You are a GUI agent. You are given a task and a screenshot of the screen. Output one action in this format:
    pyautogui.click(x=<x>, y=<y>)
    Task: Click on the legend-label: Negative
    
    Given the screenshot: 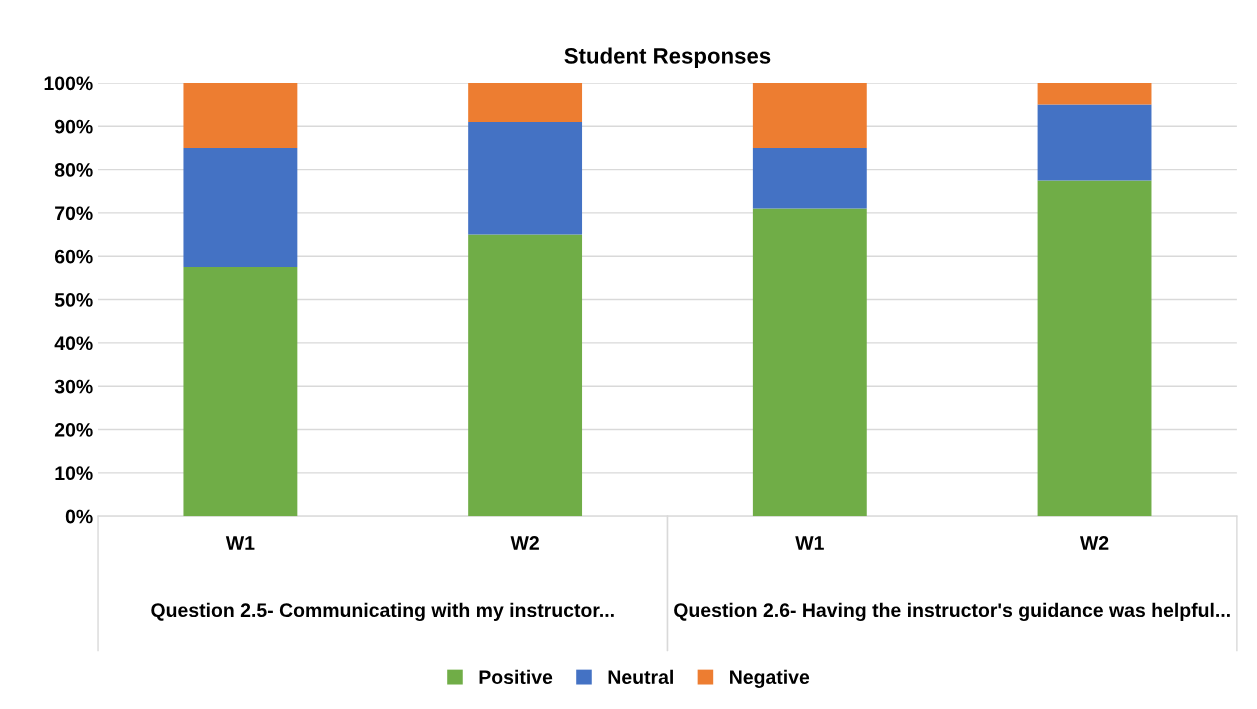 What is the action you would take?
    pyautogui.click(x=770, y=678)
    